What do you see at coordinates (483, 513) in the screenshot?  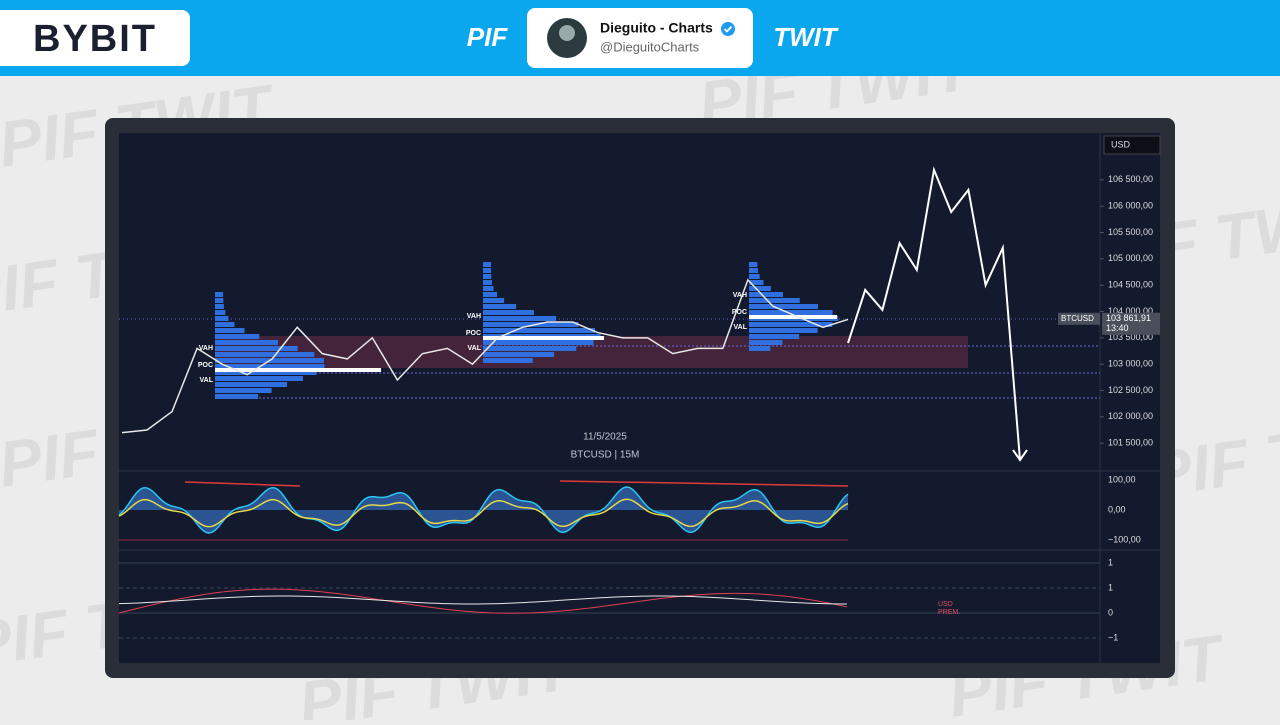 I see `osc-signal` at bounding box center [483, 513].